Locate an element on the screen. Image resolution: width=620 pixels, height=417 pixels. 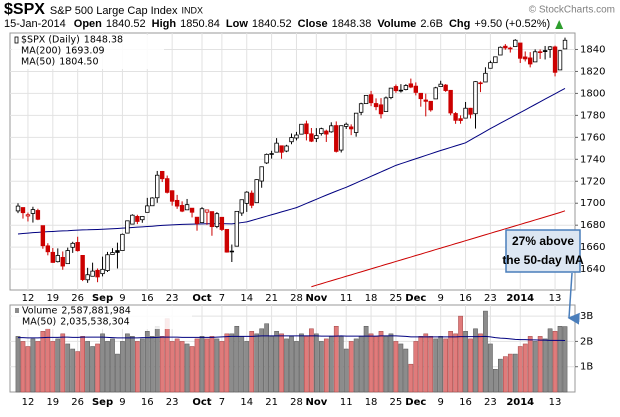
x-tick-label: 2014 is located at coordinates (520, 402).